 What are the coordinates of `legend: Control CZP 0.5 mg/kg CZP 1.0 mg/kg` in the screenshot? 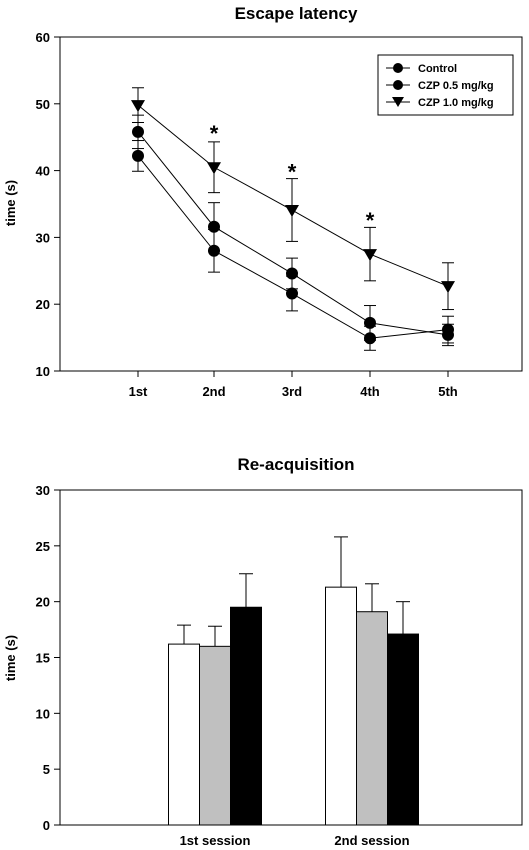 It's located at (445, 85).